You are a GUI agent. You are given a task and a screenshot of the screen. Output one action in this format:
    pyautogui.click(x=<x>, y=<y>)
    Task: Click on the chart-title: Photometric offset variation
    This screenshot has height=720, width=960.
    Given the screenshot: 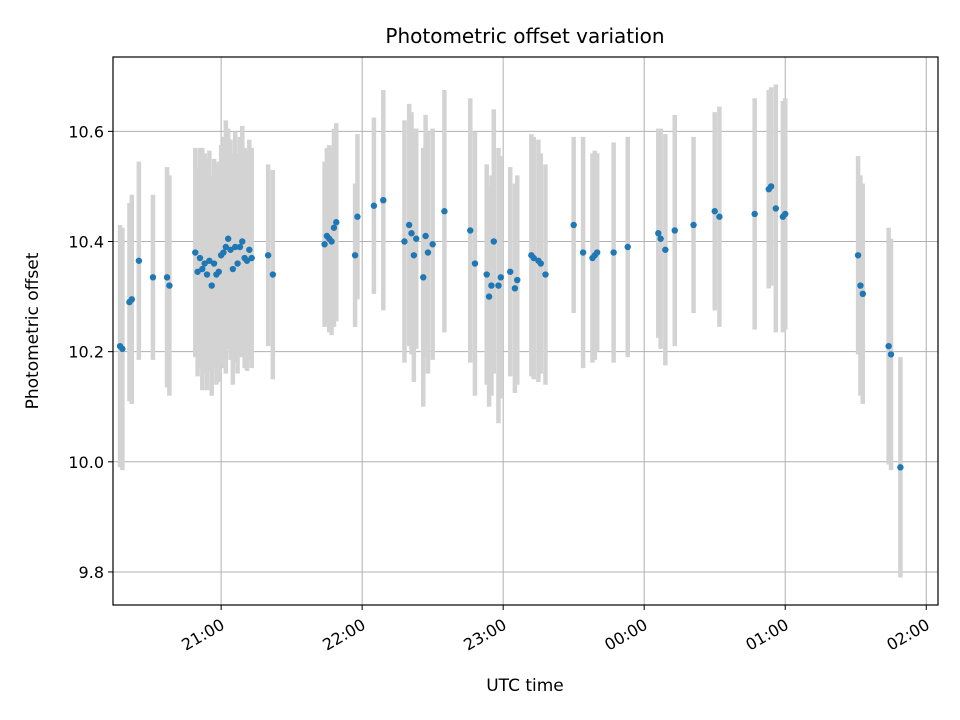 What is the action you would take?
    pyautogui.click(x=524, y=36)
    